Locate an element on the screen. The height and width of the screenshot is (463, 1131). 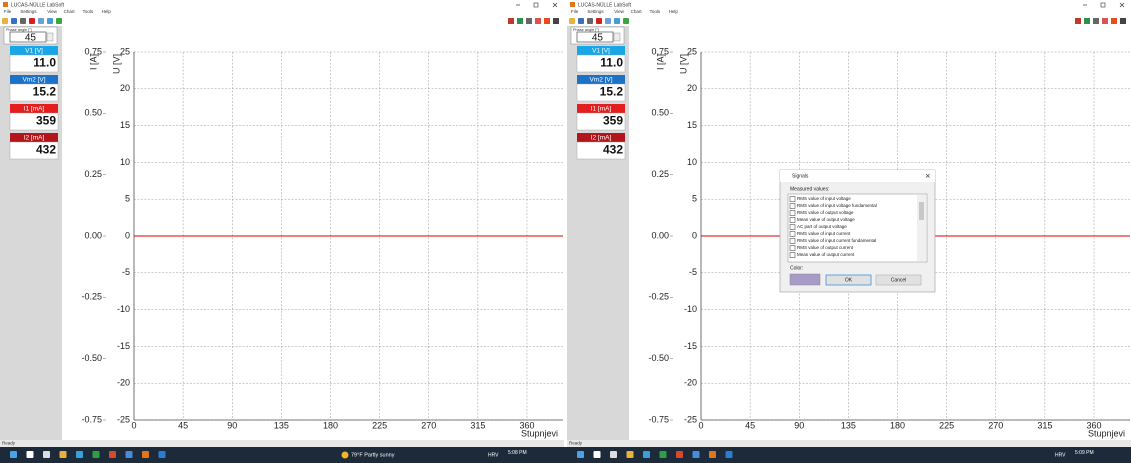
list-item: RMS value of input voltage is located at coordinates (824, 198).